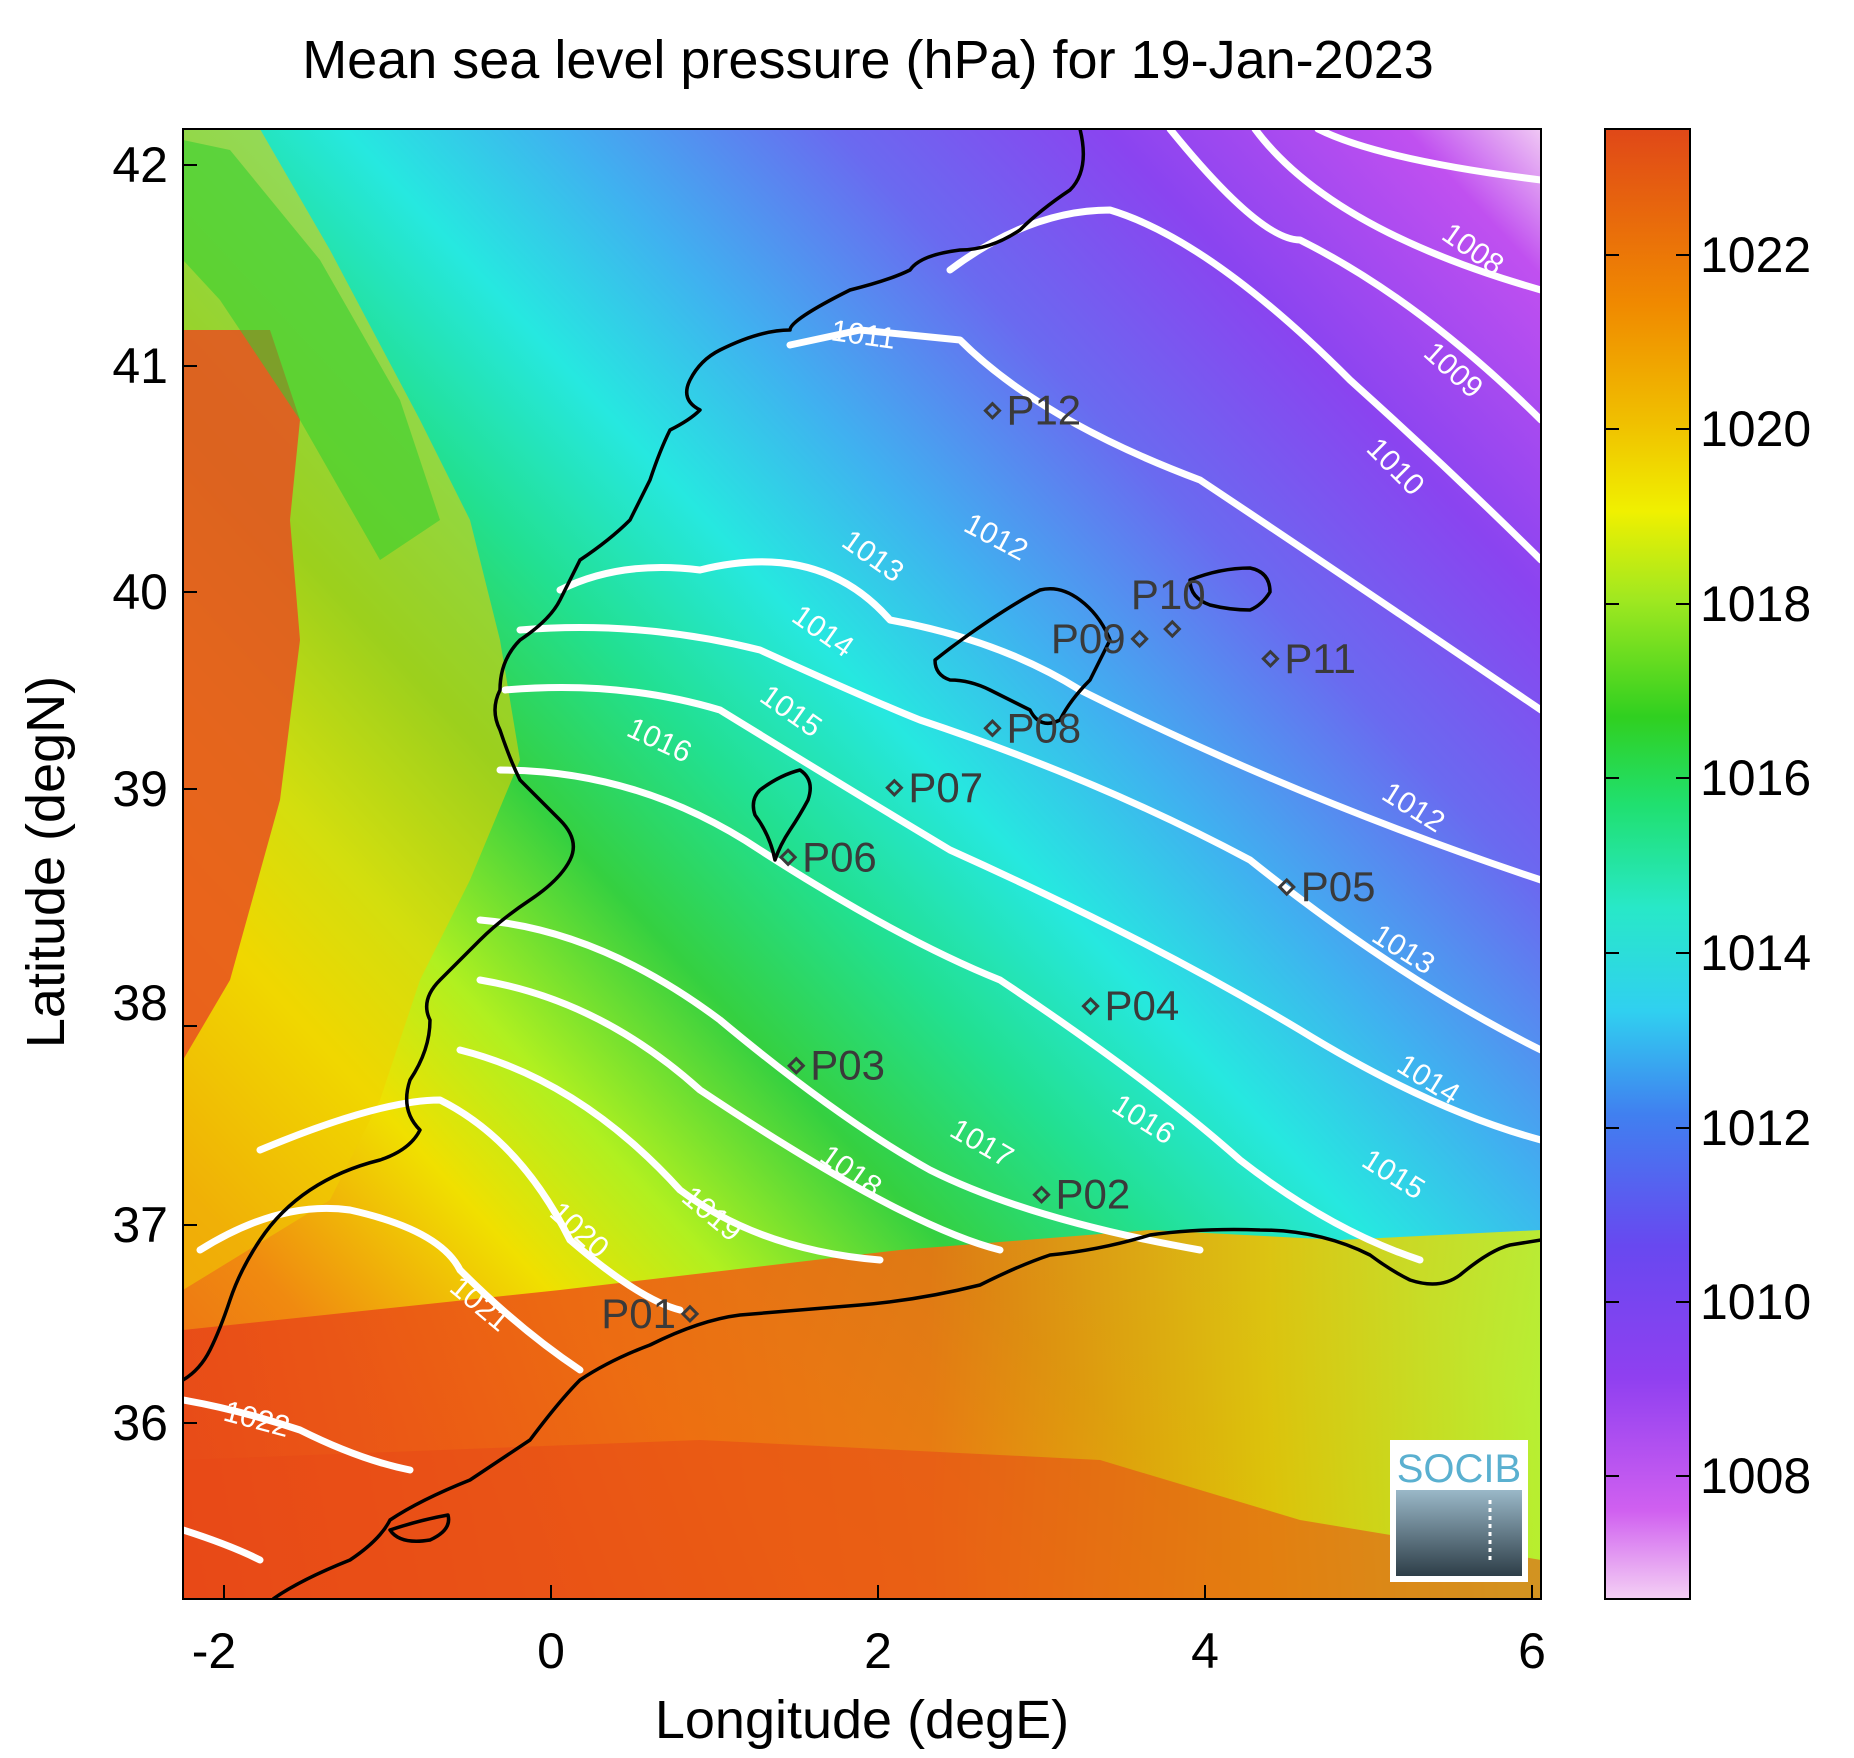 The height and width of the screenshot is (1758, 1854). I want to click on y-tick-label: 41, so click(140, 366).